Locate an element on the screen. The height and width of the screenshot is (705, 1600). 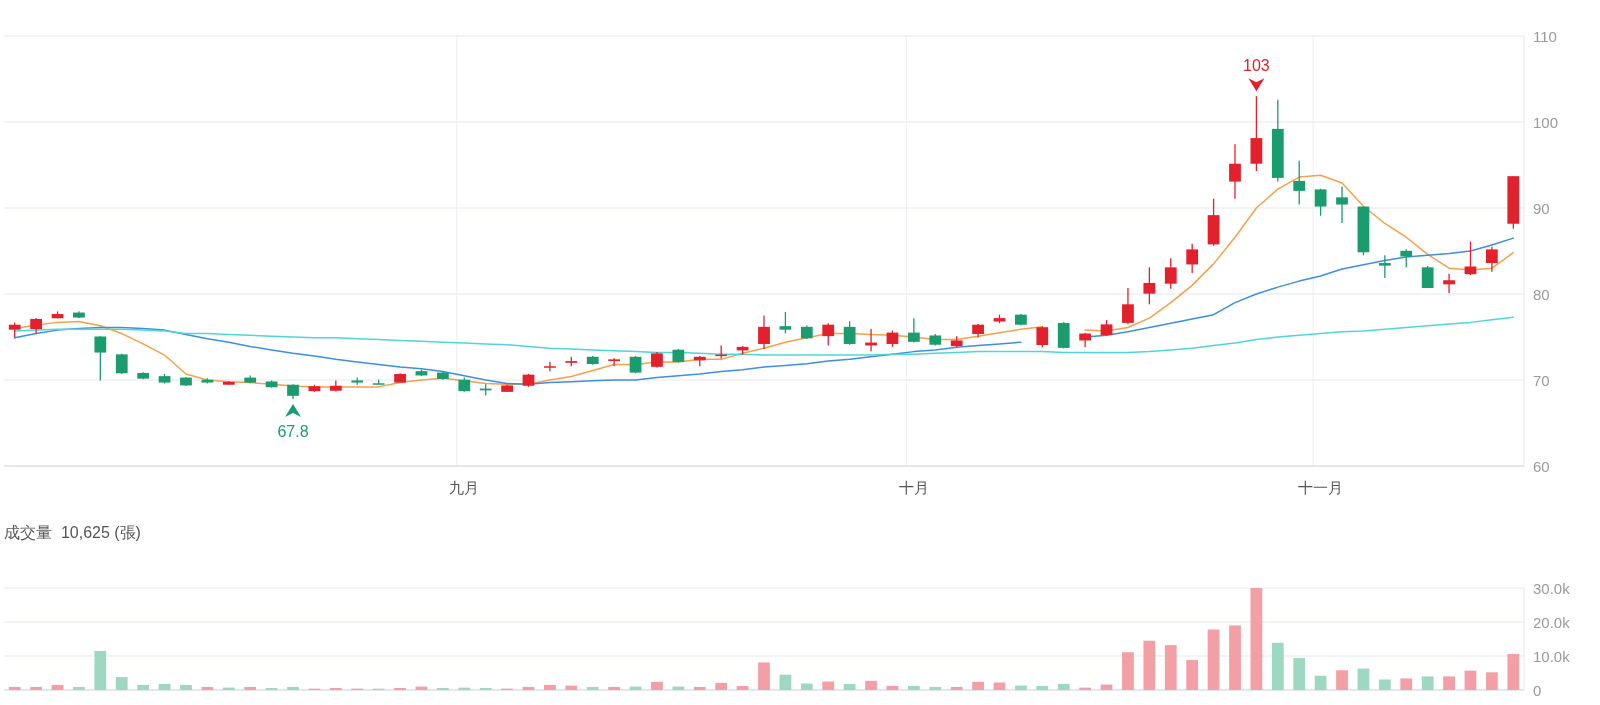
annotation: 67.8 is located at coordinates (293, 431).